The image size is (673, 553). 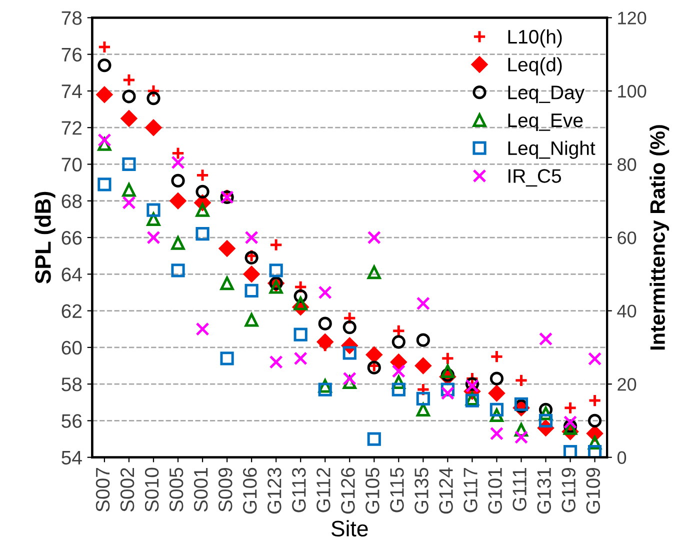 I want to click on x-tick-label: G135, so click(x=421, y=491).